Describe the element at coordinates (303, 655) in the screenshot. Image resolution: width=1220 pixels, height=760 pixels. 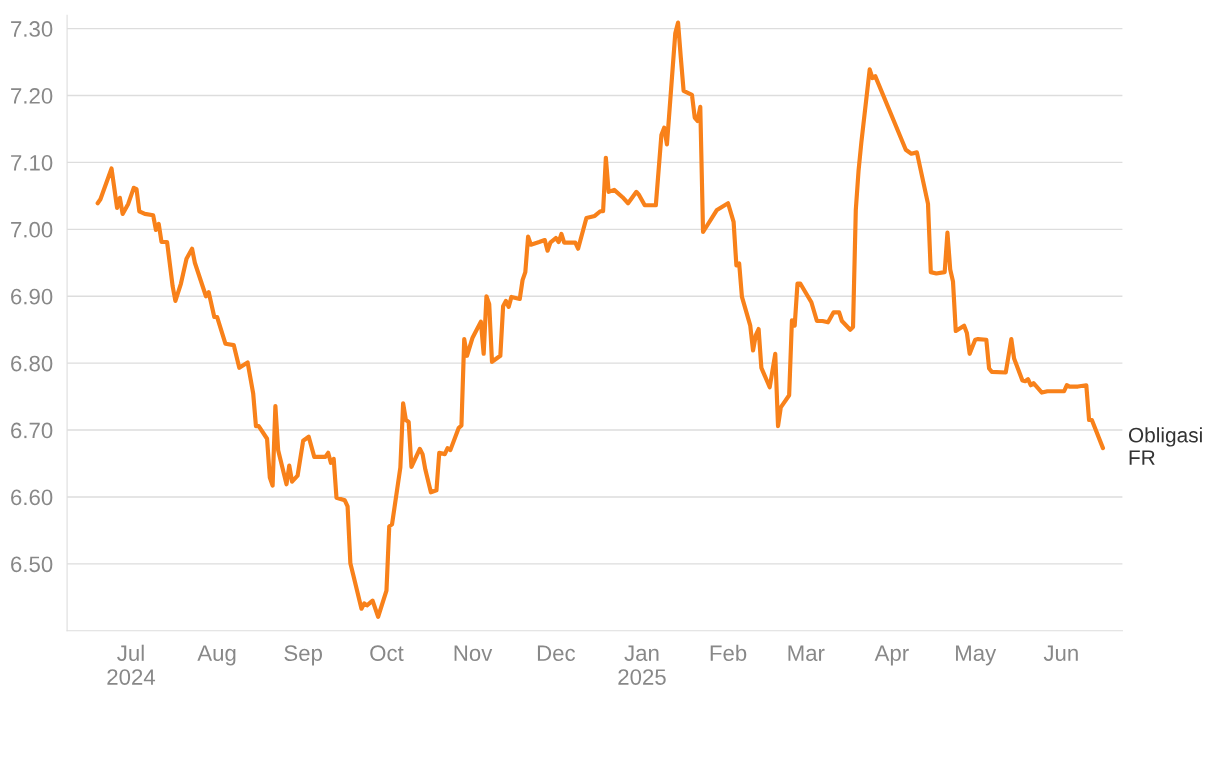
I see `x-tick-label: Sep` at that location.